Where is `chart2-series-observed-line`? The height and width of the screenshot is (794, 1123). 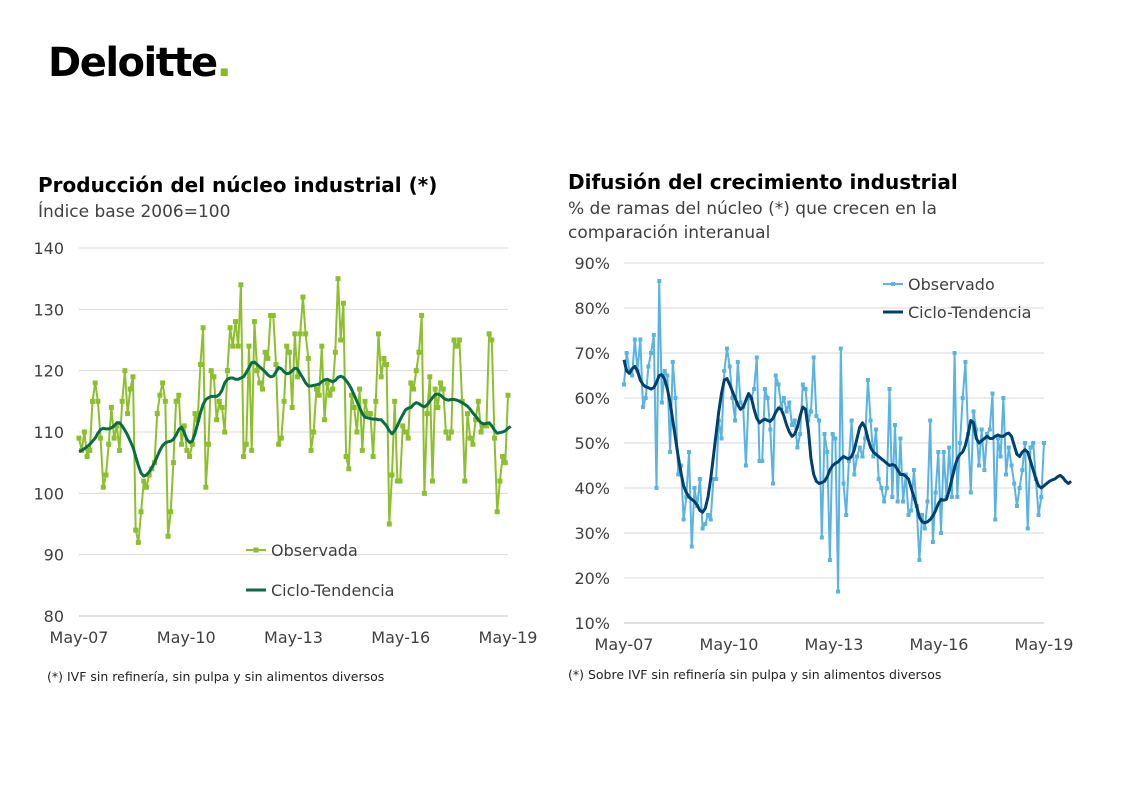
chart2-series-observed-line is located at coordinates (834, 436).